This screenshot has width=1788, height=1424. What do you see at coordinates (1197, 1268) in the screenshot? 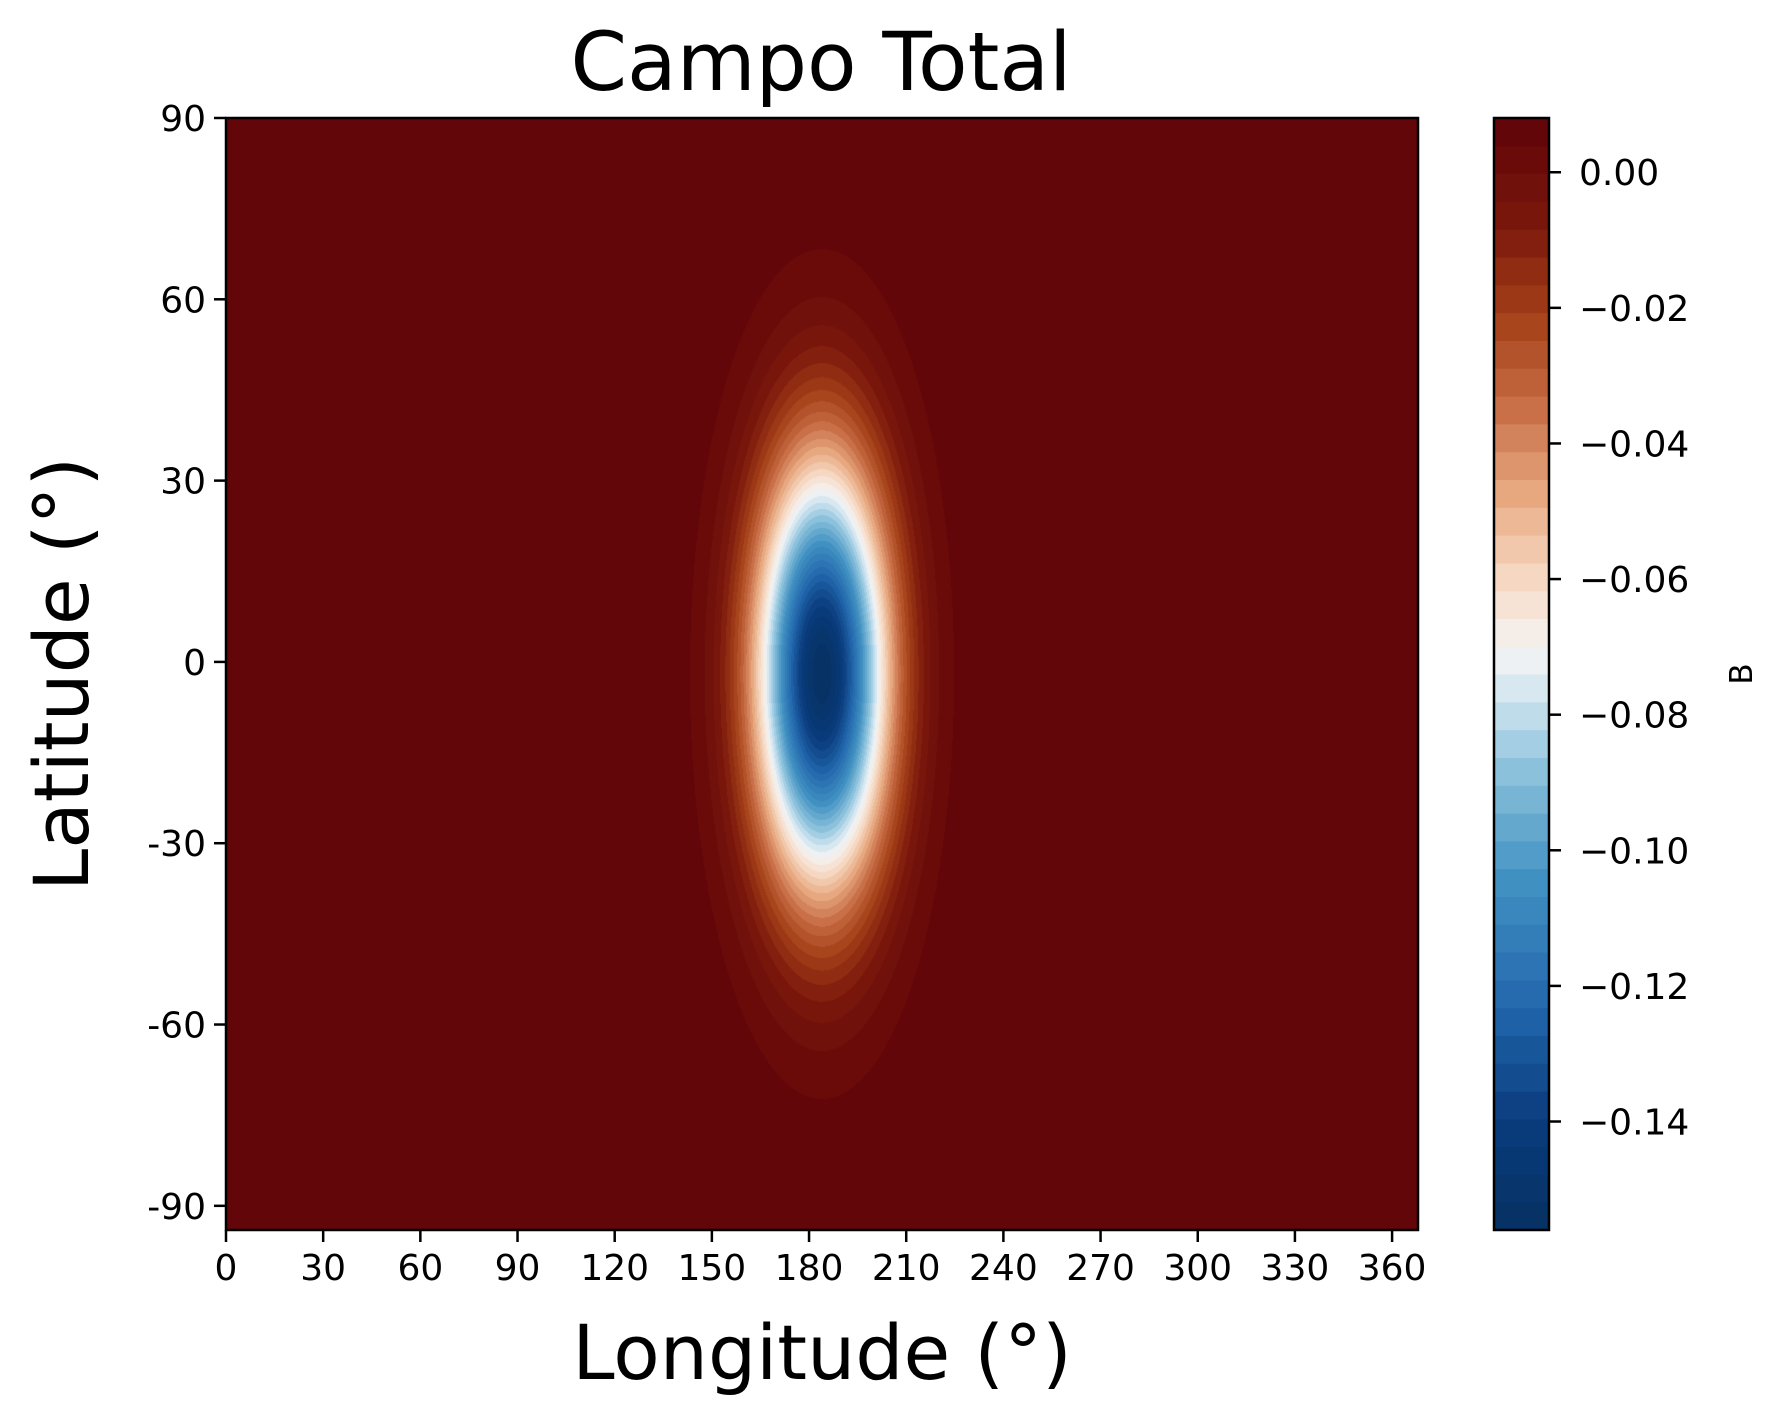
I see `x-tick-label: 300` at bounding box center [1197, 1268].